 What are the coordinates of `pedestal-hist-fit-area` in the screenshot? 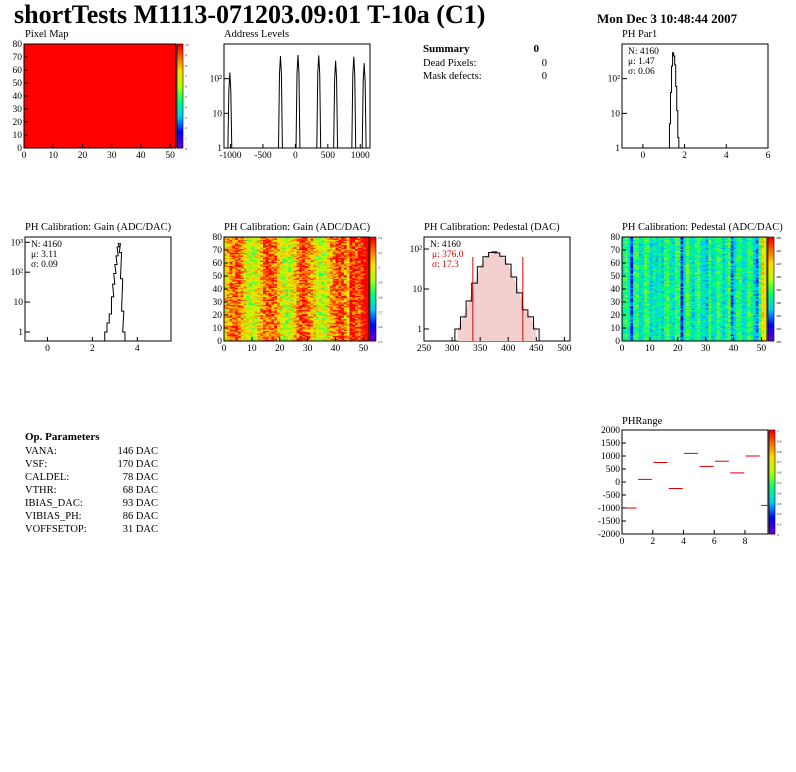 It's located at (497, 296).